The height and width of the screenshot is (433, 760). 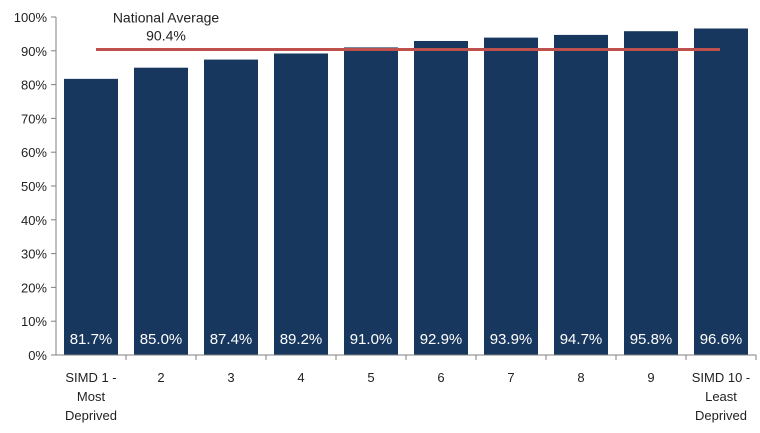 What do you see at coordinates (166, 17) in the screenshot?
I see `national-average-label: National Average` at bounding box center [166, 17].